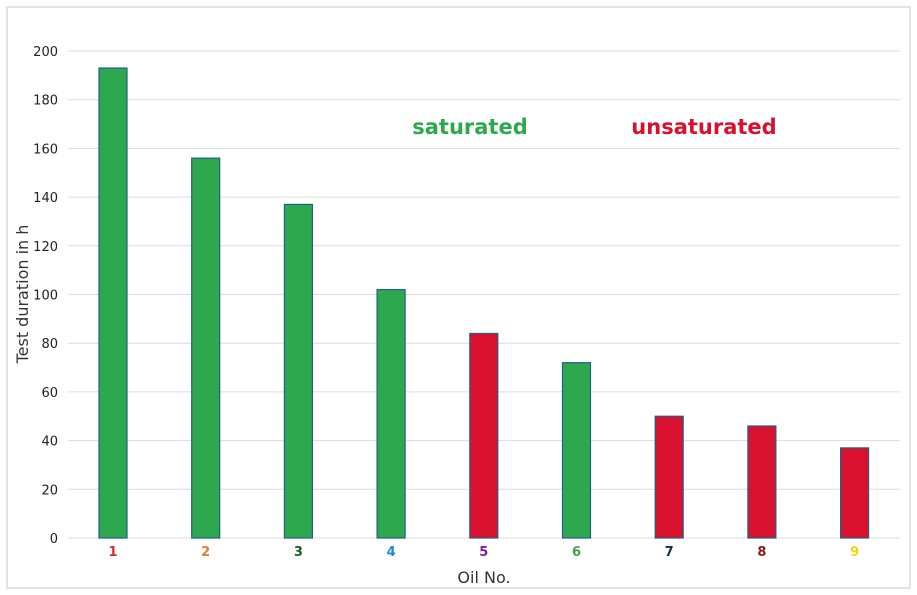 This screenshot has width=917, height=595. What do you see at coordinates (22, 295) in the screenshot?
I see `y-axis-title: Test duration in h` at bounding box center [22, 295].